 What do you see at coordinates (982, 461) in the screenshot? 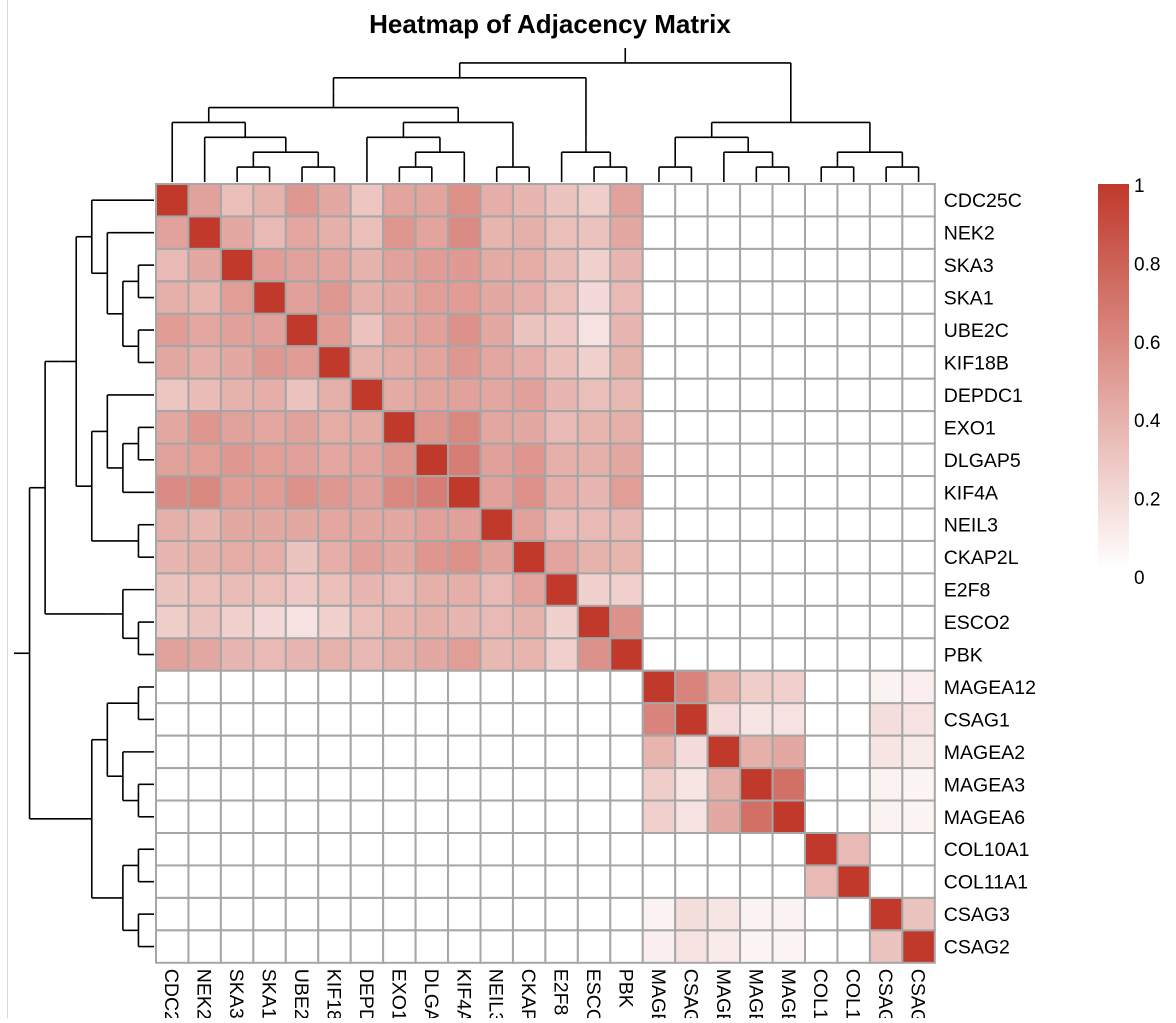
I see `row-label: DLGAP5` at bounding box center [982, 461].